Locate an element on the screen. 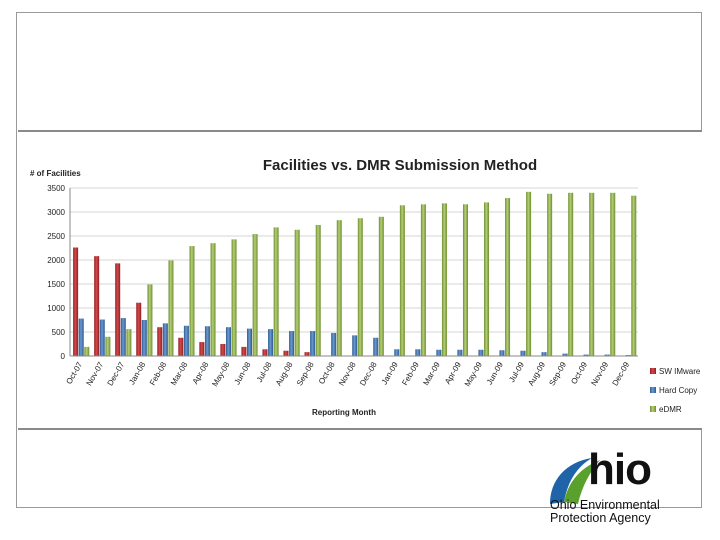 This screenshot has width=720, height=540. x-tick-label: Aug-09 is located at coordinates (536, 373).